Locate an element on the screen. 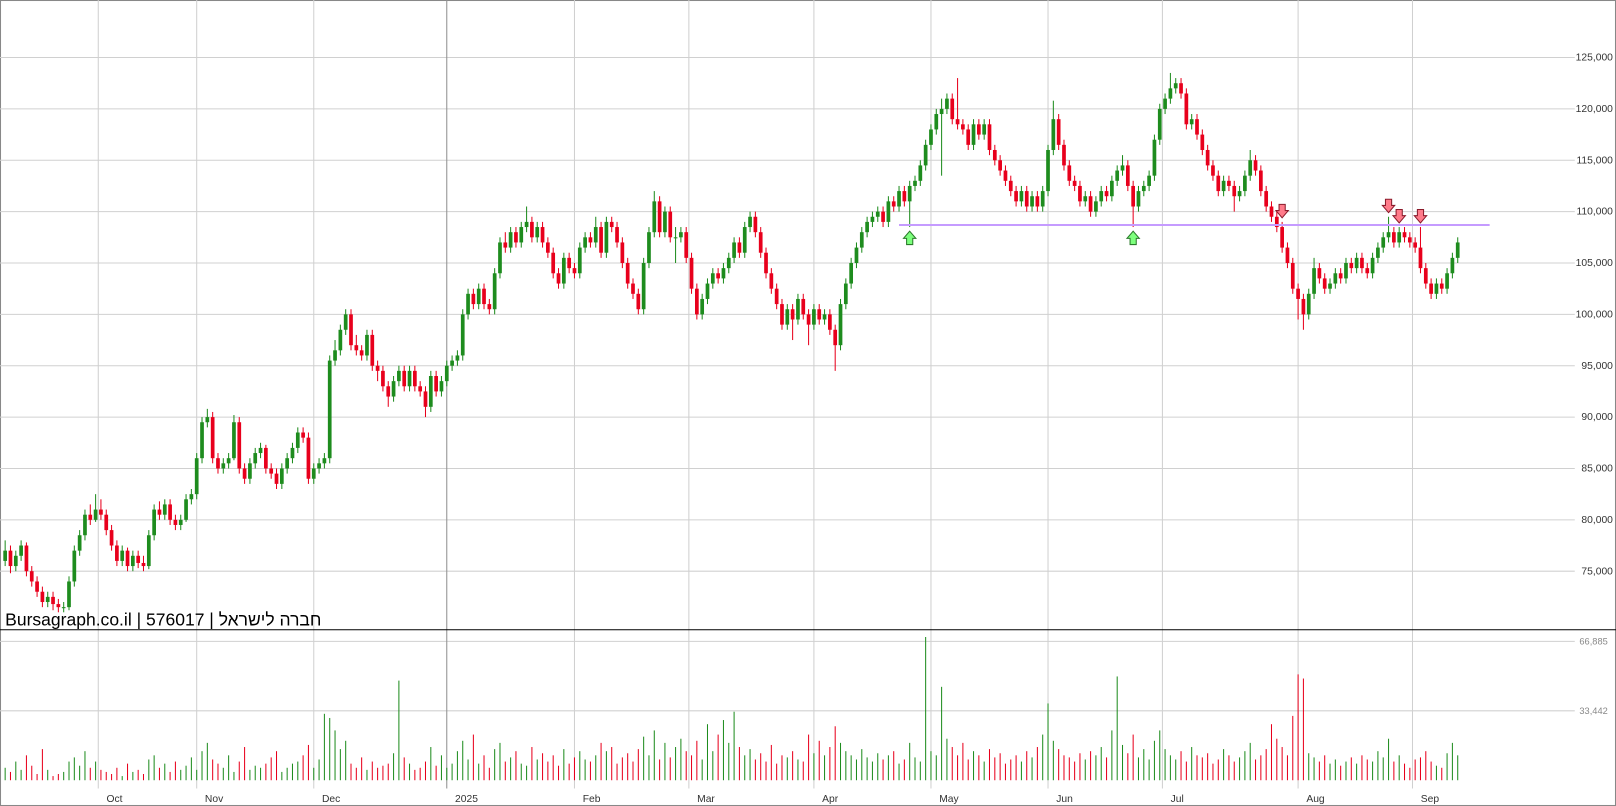  sell-arrow is located at coordinates (1399, 216).